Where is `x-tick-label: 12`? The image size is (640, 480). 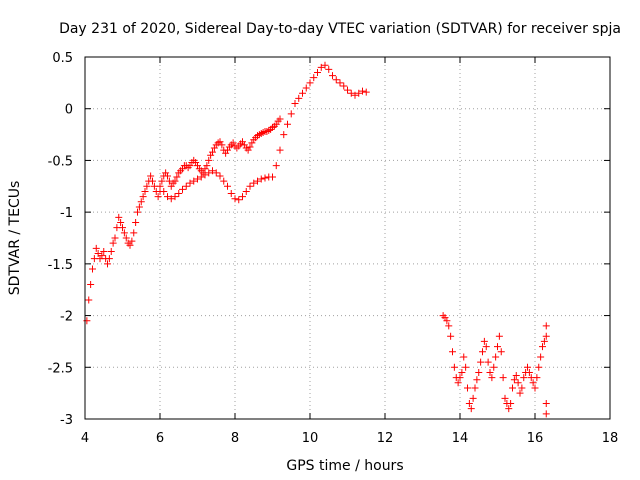
x-tick-label: 12 is located at coordinates (385, 438).